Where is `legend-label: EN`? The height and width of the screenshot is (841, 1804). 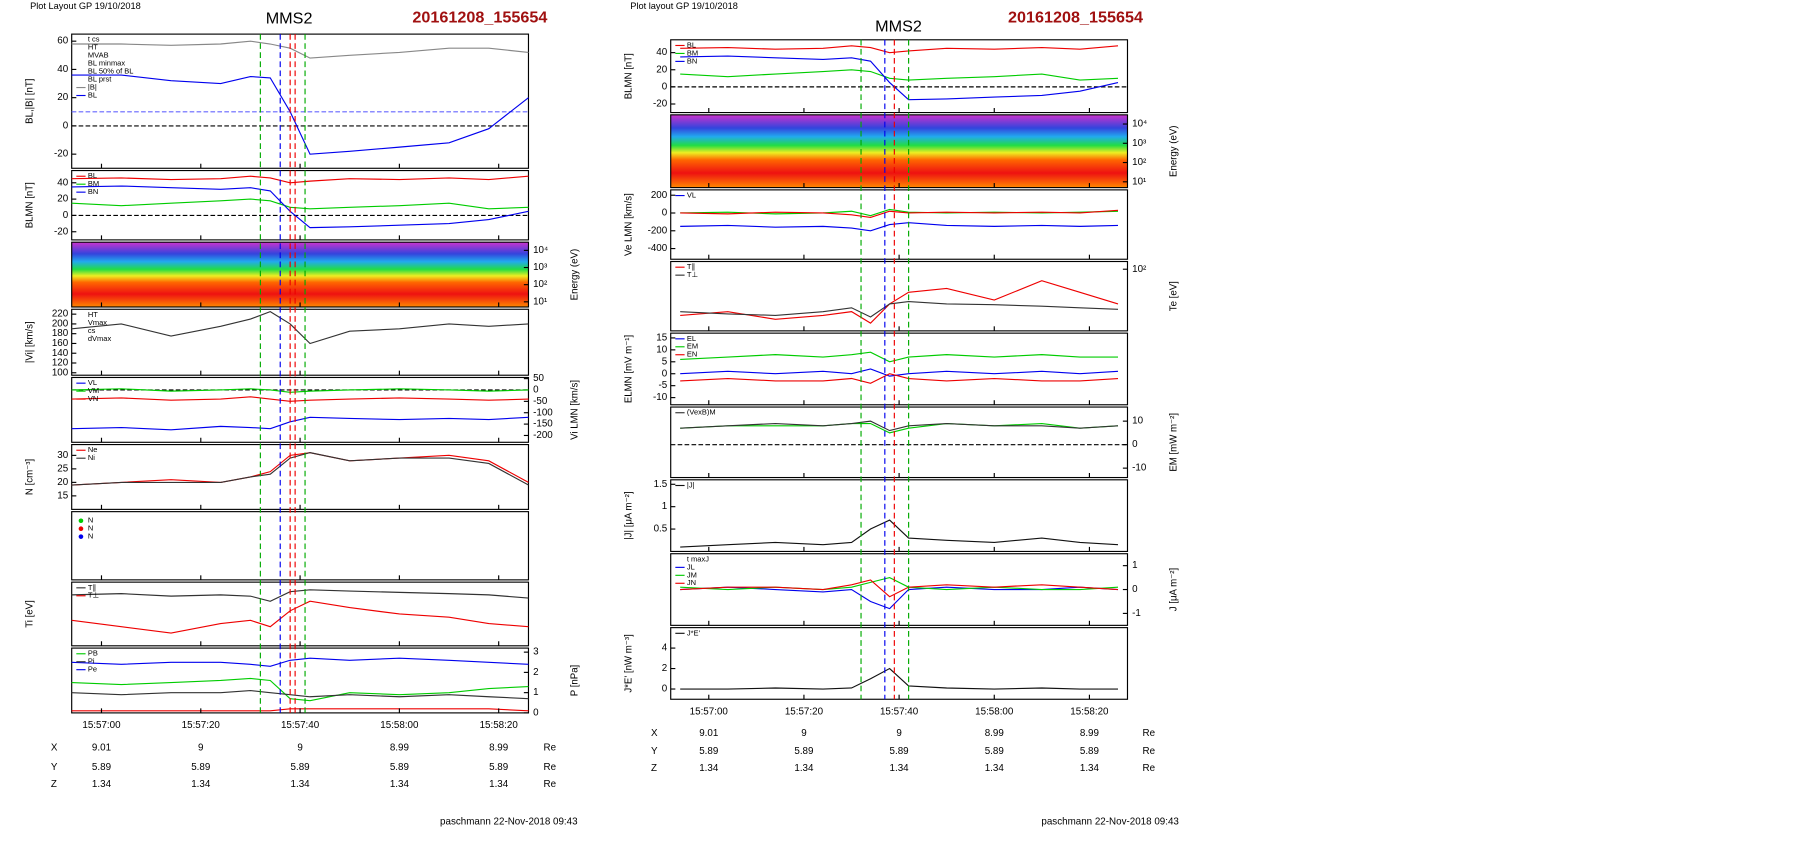
legend-label: EN is located at coordinates (692, 354).